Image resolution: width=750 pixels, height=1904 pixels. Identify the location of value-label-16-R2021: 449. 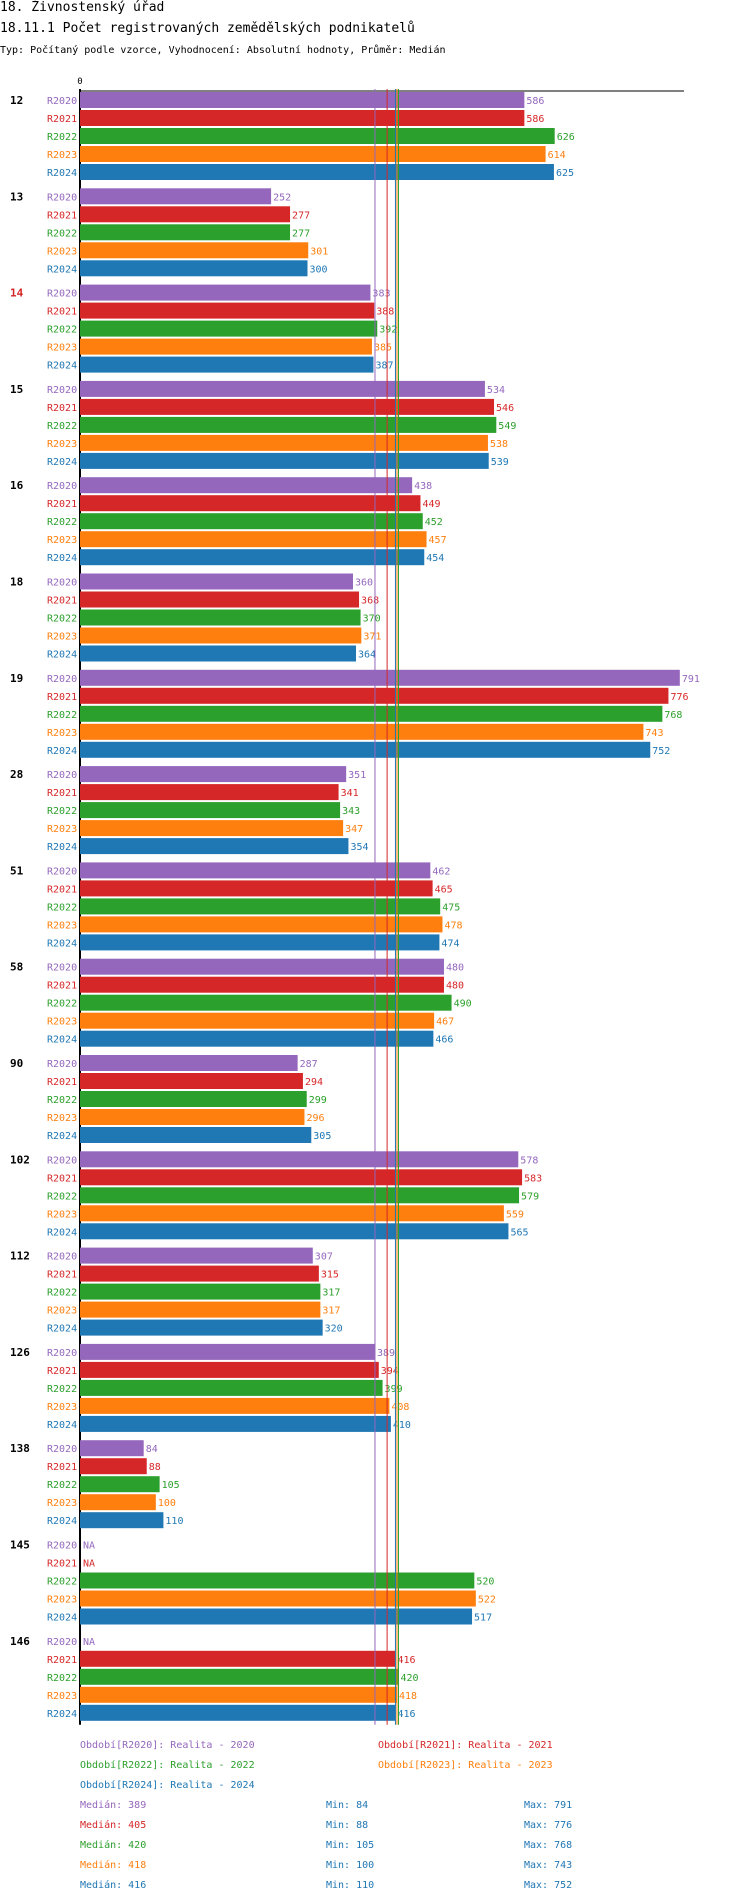
(431, 504).